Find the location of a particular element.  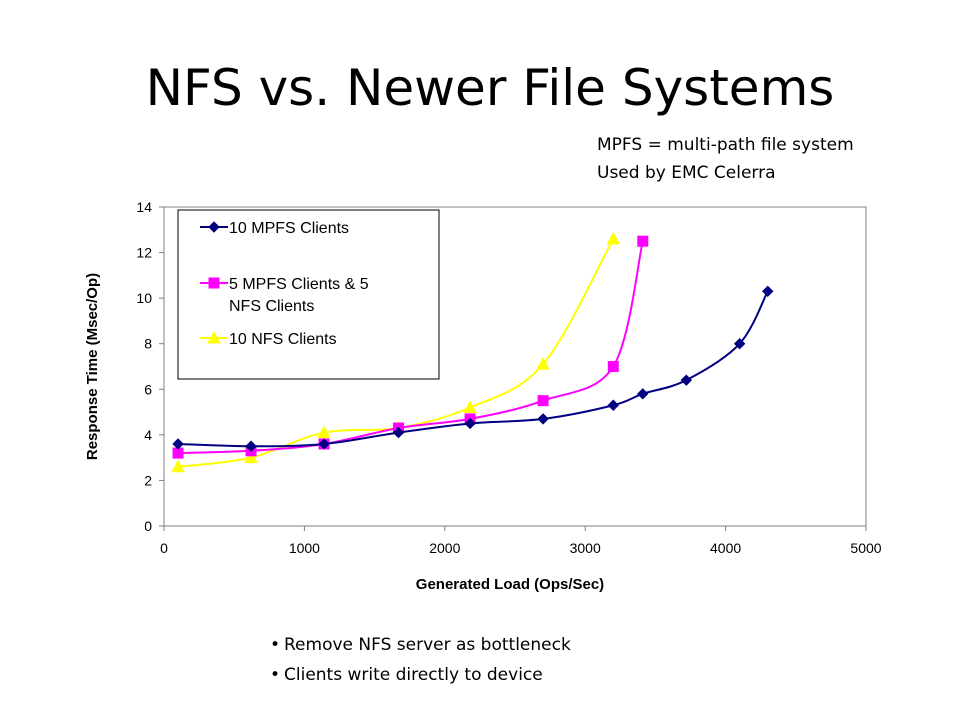

y-tick-label: 12 is located at coordinates (144, 253).